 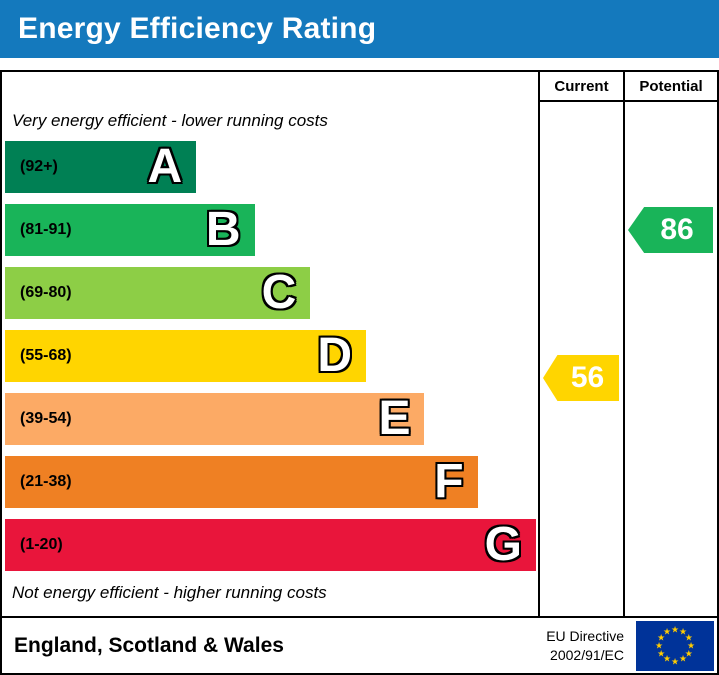 I want to click on band-letter: A, so click(x=165, y=166).